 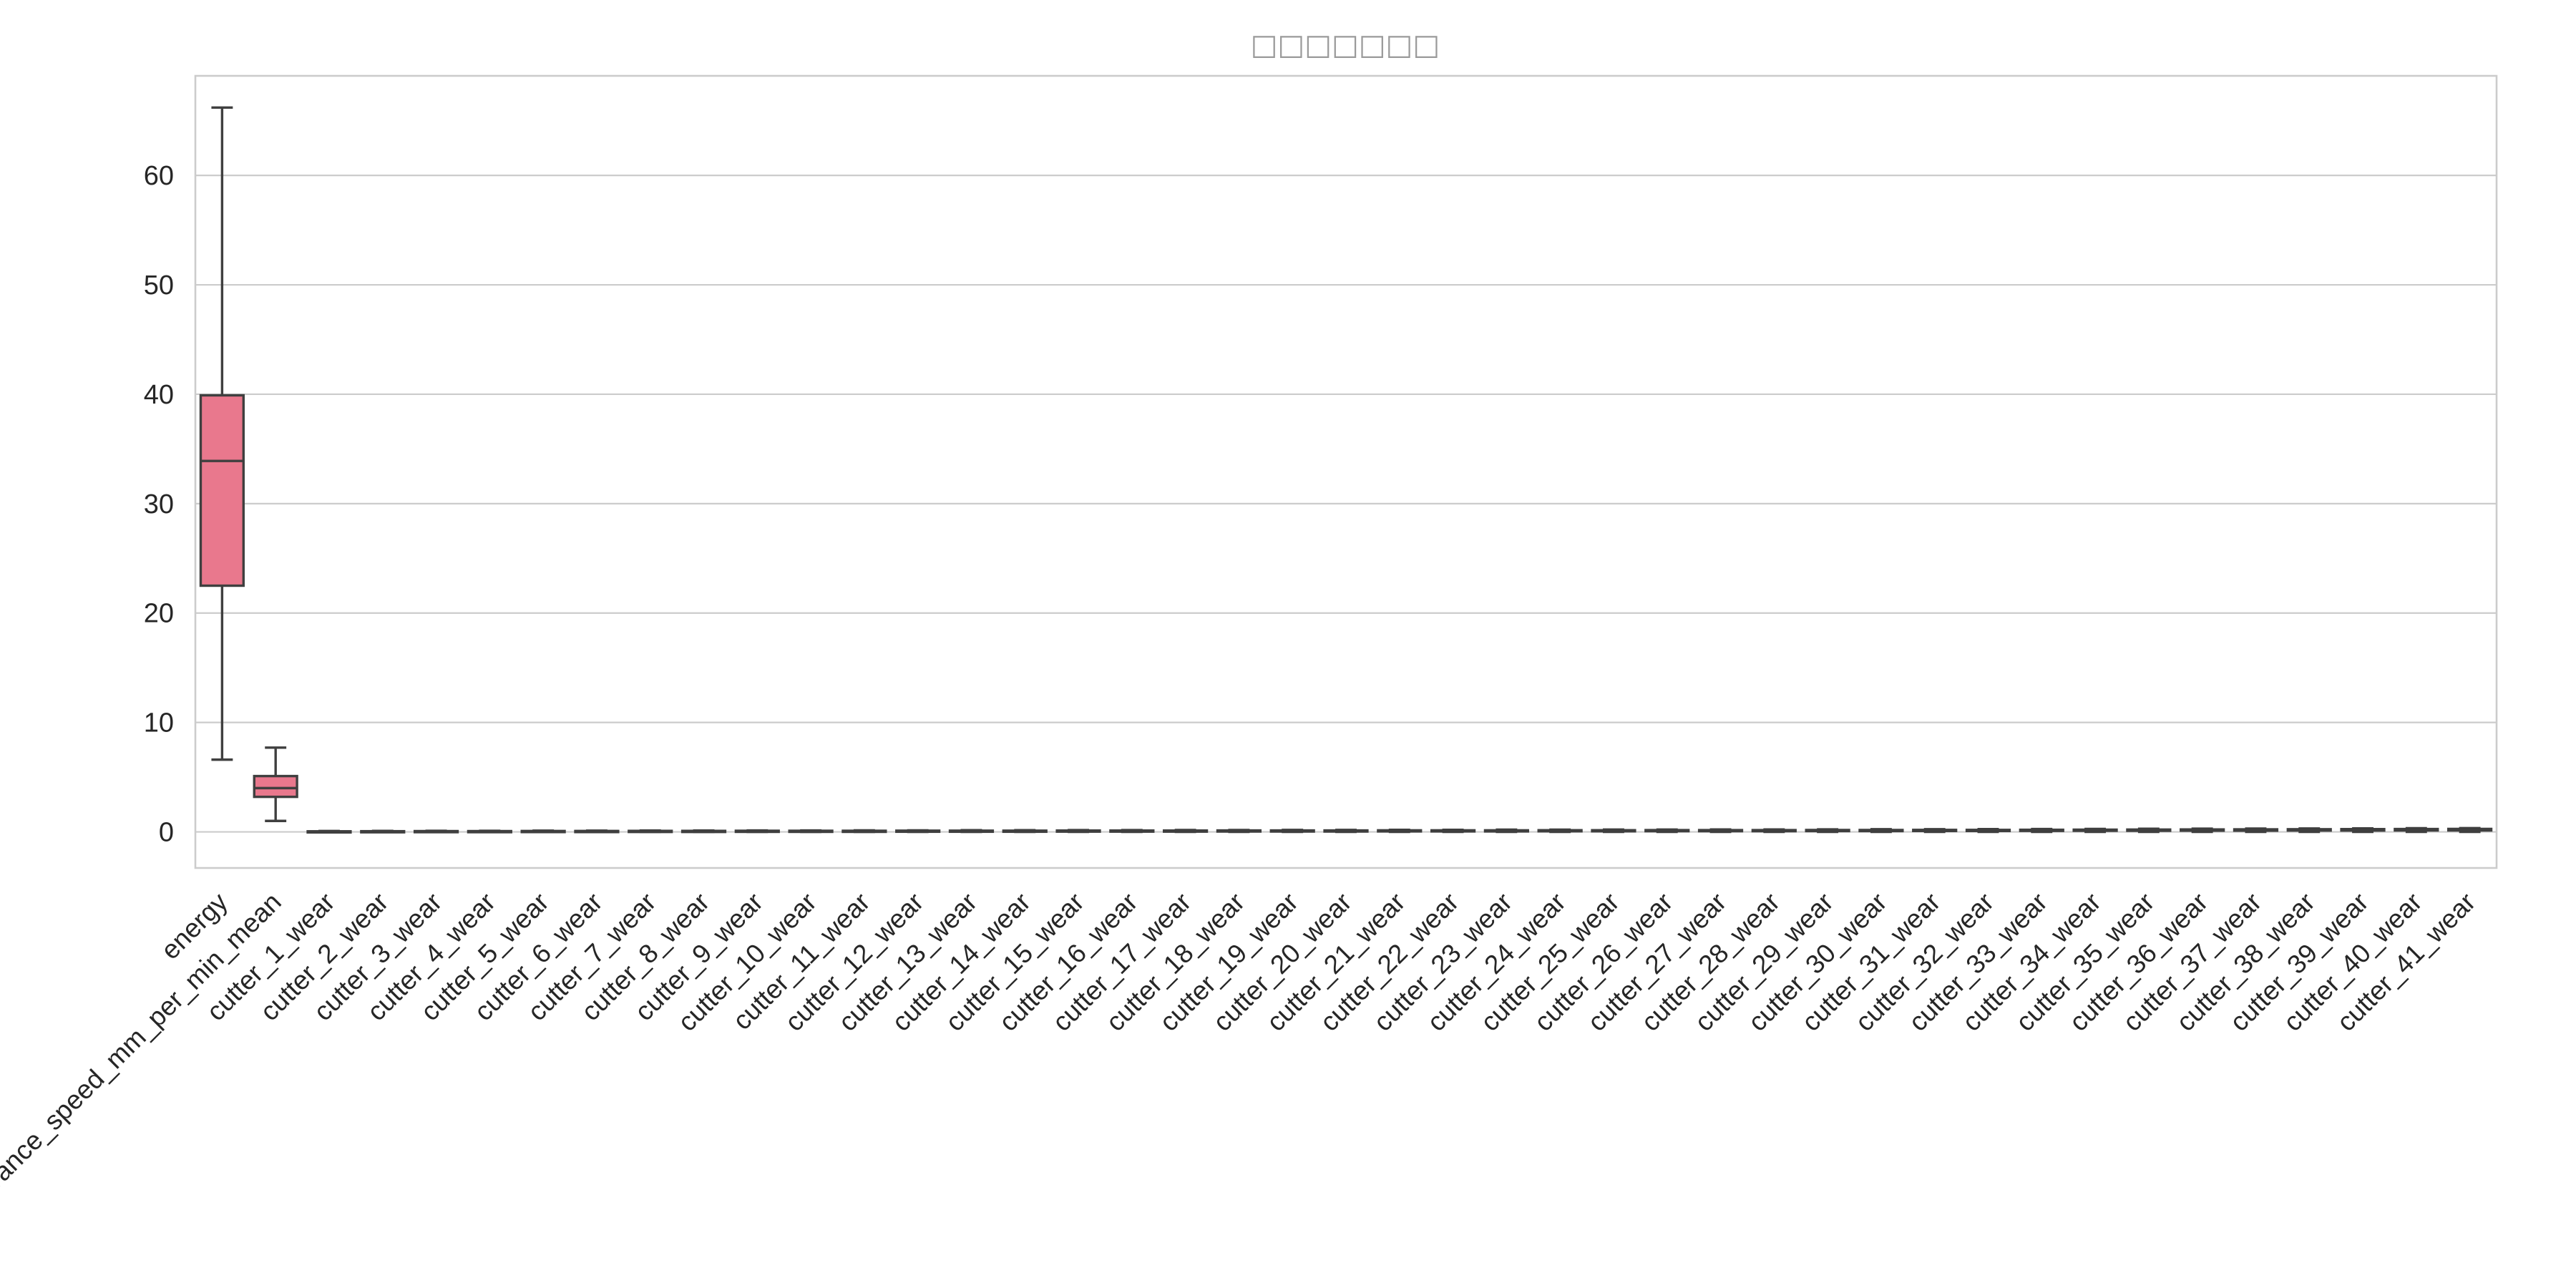 I want to click on box-cutter_40_wear, so click(x=2416, y=830).